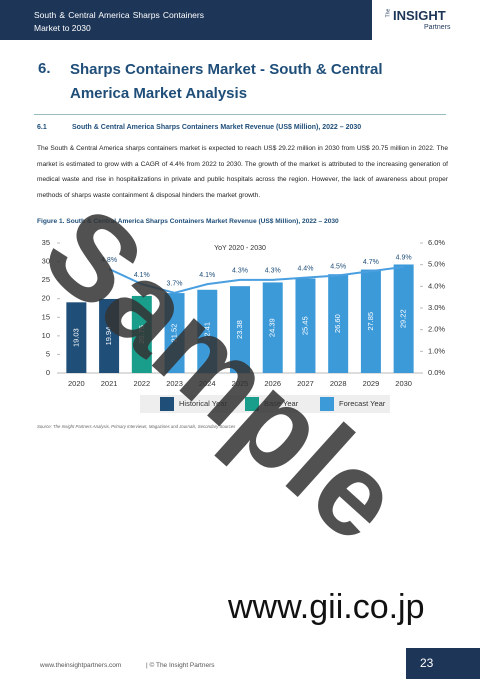 This screenshot has width=480, height=679. I want to click on chart-title: YoY 2020 - 2030, so click(240, 248).